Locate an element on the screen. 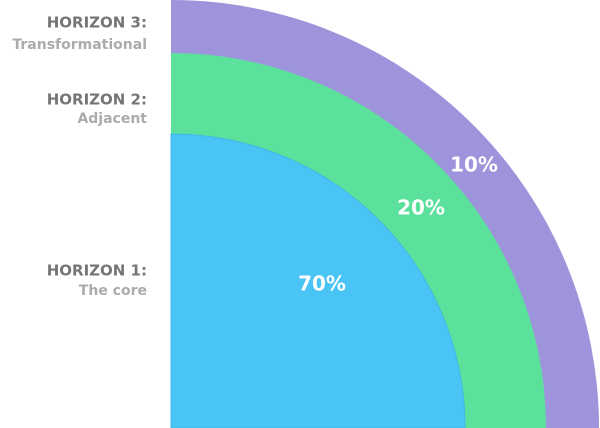  horizon-subtitle: Adjacent is located at coordinates (112, 119).